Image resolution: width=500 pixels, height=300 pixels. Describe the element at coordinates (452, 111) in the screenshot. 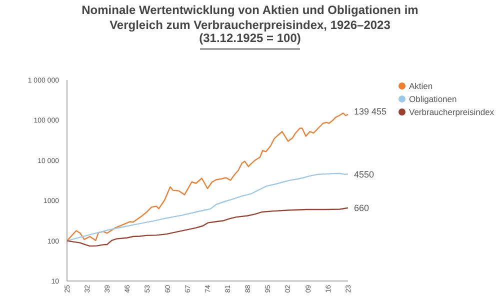

I see `legend-label: Verbraucherpreisindex` at that location.